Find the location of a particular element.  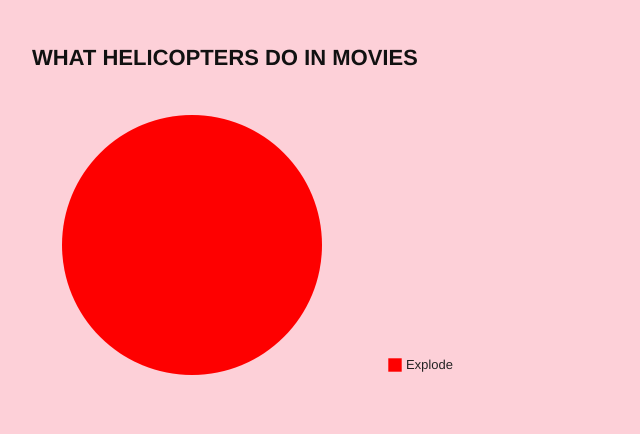

legend-label: Explode is located at coordinates (429, 364).